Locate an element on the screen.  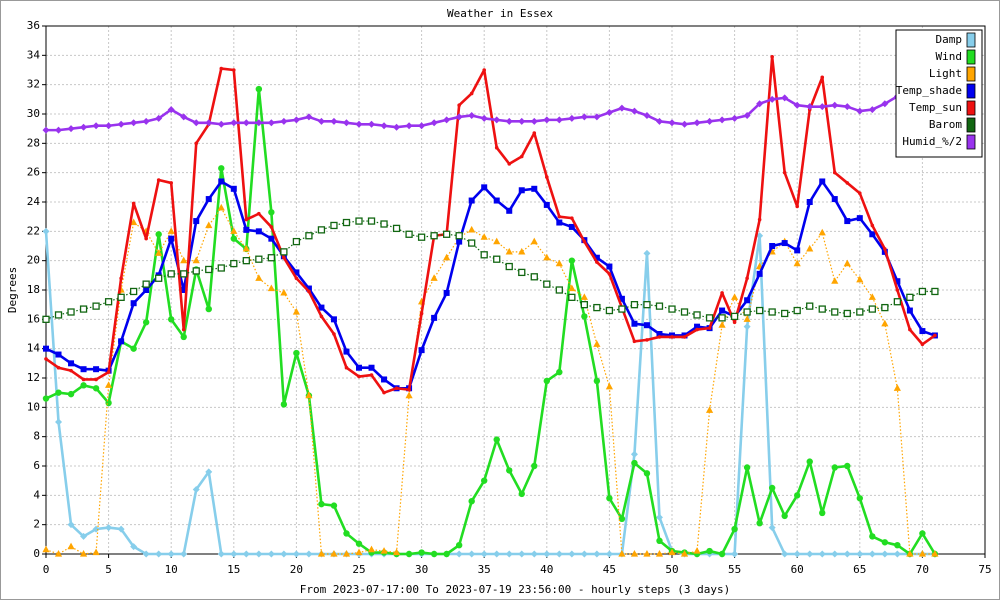
legend-label: Humid_%/2 is located at coordinates (932, 141).